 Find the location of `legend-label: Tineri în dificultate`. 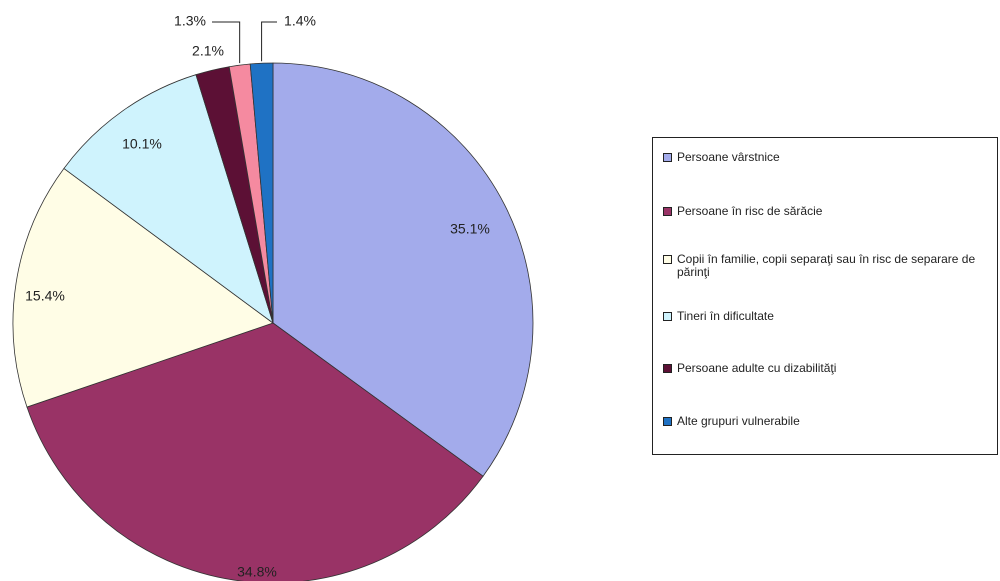

legend-label: Tineri în dificultate is located at coordinates (725, 316).